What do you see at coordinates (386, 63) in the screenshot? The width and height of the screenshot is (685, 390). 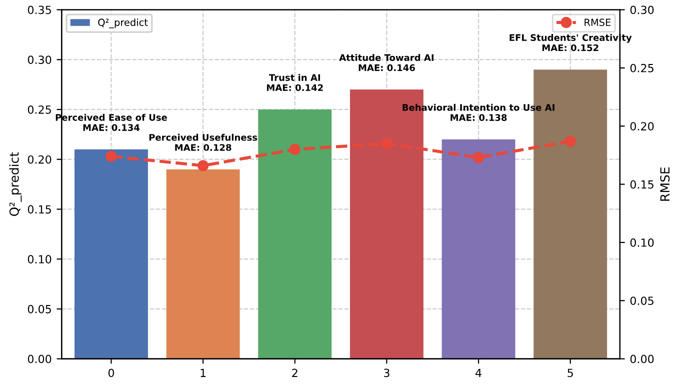 I see `annotation: Attitude Toward AI MAE: 0.146` at bounding box center [386, 63].